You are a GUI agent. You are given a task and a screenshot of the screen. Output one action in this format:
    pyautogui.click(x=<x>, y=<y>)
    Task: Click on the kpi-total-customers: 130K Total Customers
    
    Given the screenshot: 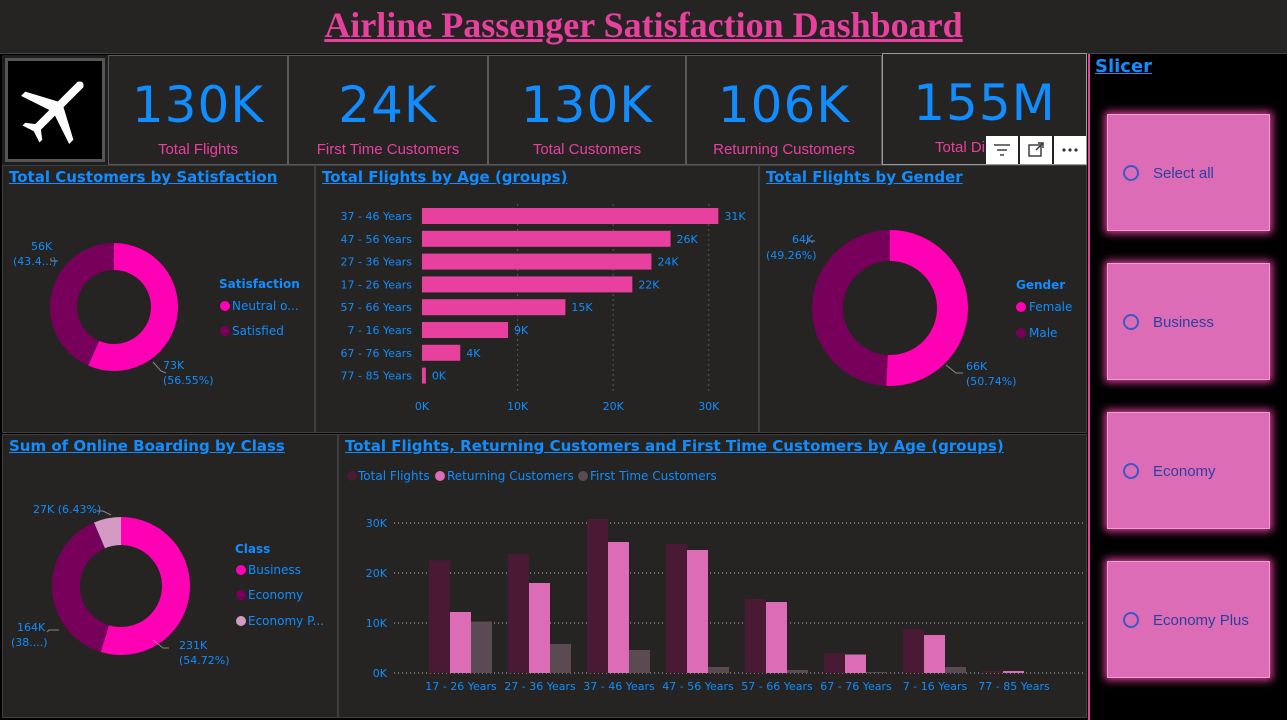 What is the action you would take?
    pyautogui.click(x=587, y=110)
    